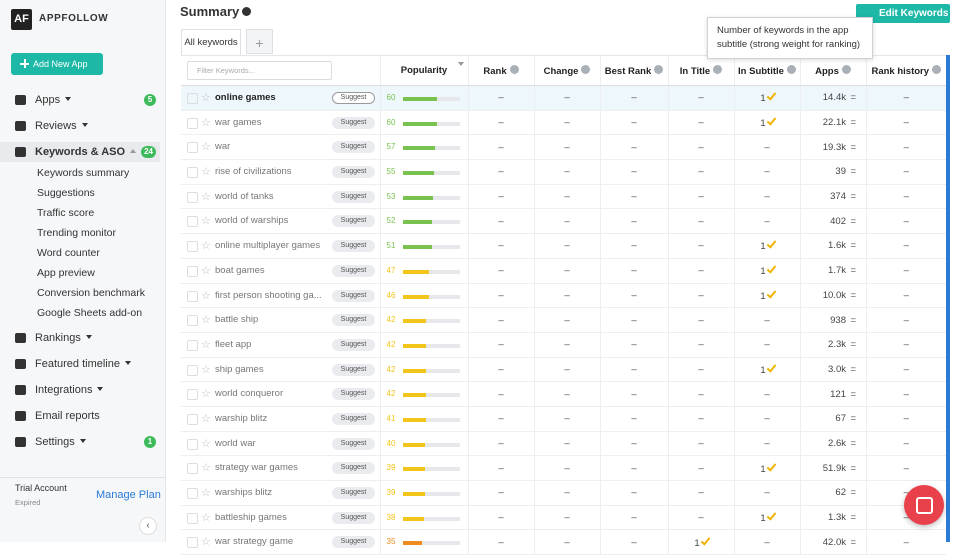 This screenshot has height=555, width=960. I want to click on column-label: In Title, so click(695, 71).